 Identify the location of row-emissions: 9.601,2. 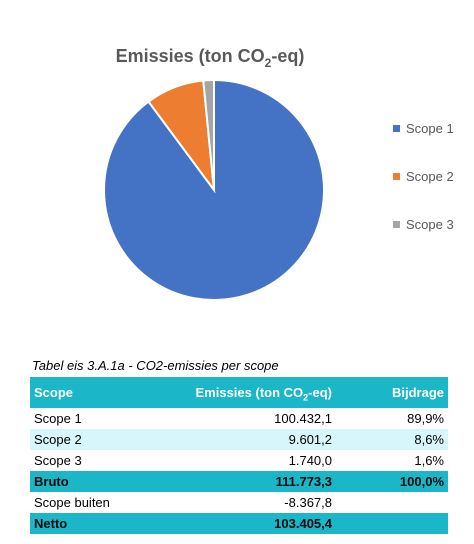
(262, 439).